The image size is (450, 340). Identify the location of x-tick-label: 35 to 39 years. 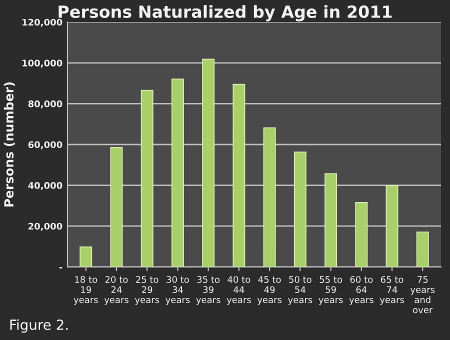
(208, 290).